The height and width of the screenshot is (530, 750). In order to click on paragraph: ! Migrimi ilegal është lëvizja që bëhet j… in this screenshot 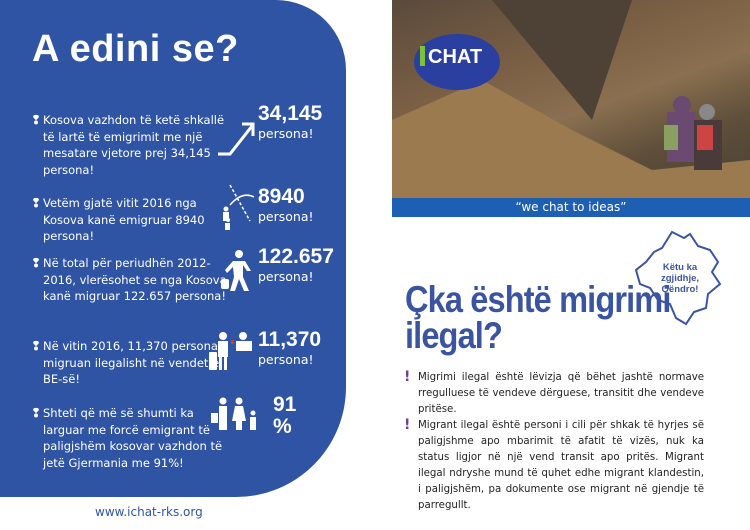, I will do `click(554, 392)`.